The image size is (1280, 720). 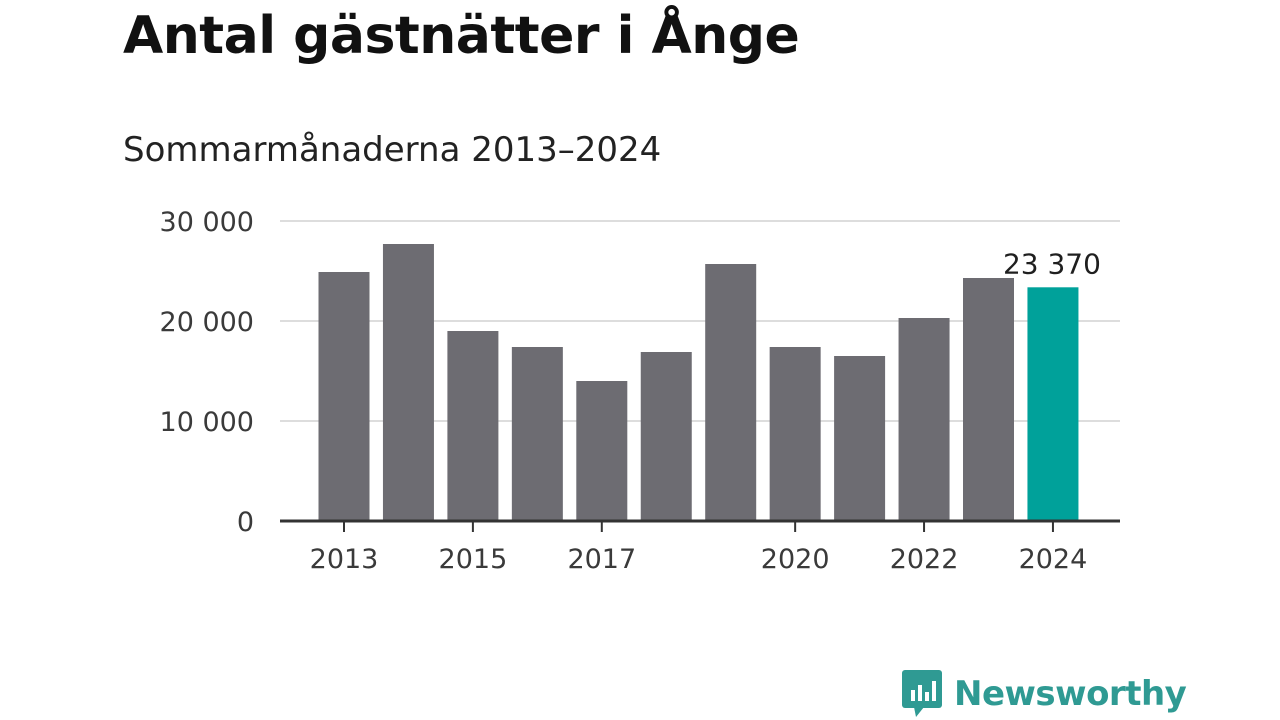 What do you see at coordinates (795, 434) in the screenshot?
I see `bar-2020` at bounding box center [795, 434].